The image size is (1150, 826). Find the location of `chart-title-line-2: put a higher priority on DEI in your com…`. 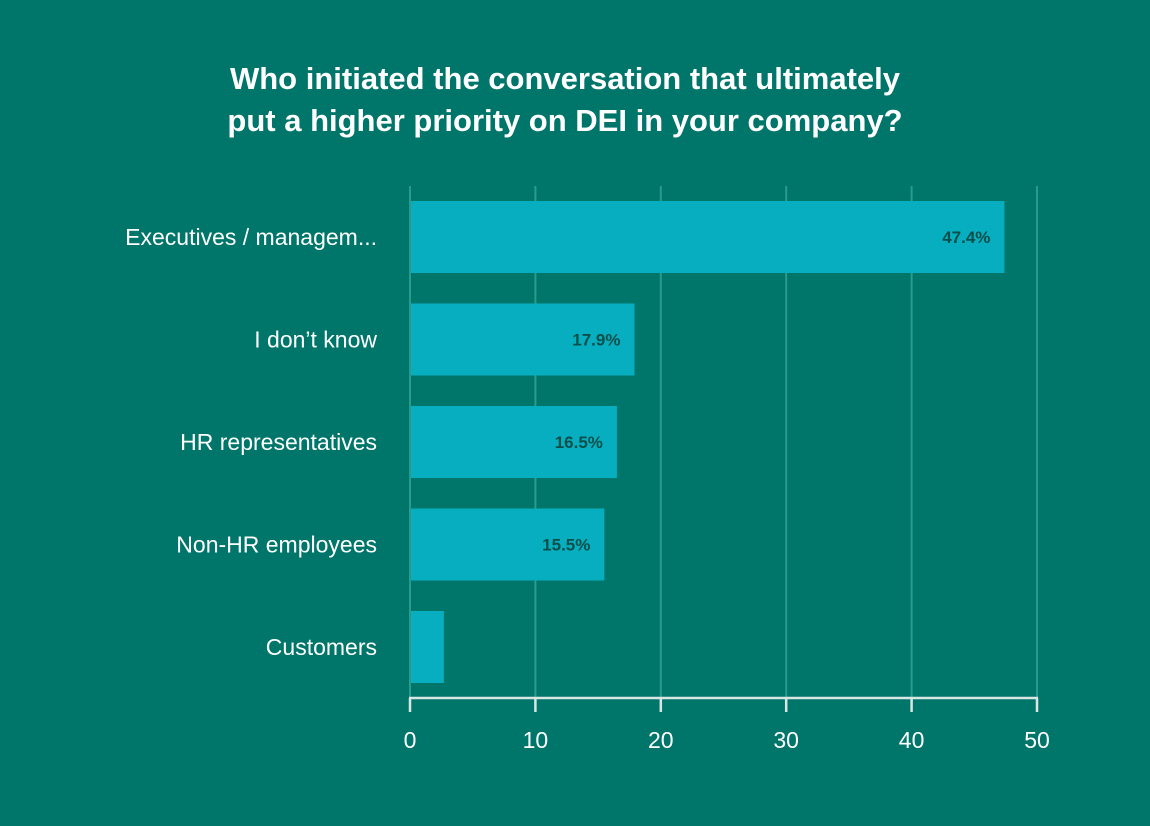

chart-title-line-2: put a higher priority on DEI in your com… is located at coordinates (565, 120).